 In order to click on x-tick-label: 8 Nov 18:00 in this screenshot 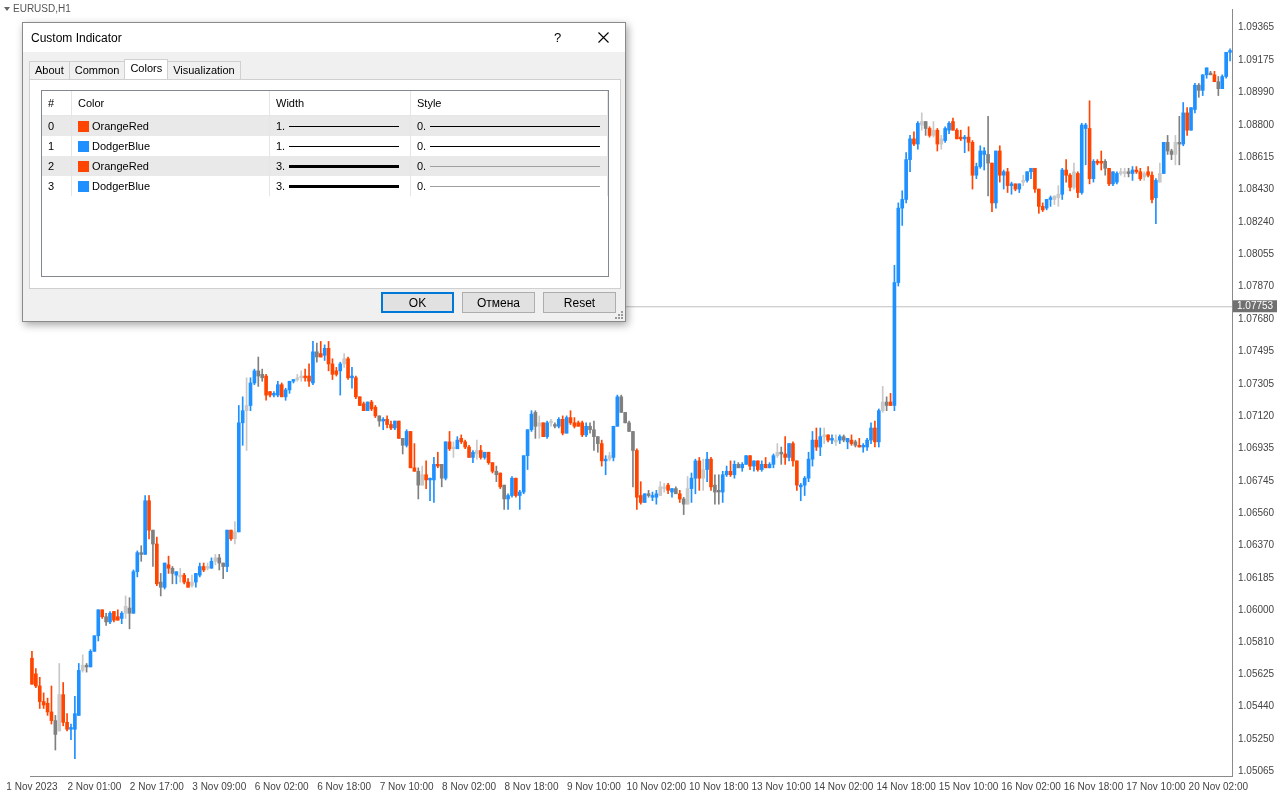, I will do `click(531, 786)`.